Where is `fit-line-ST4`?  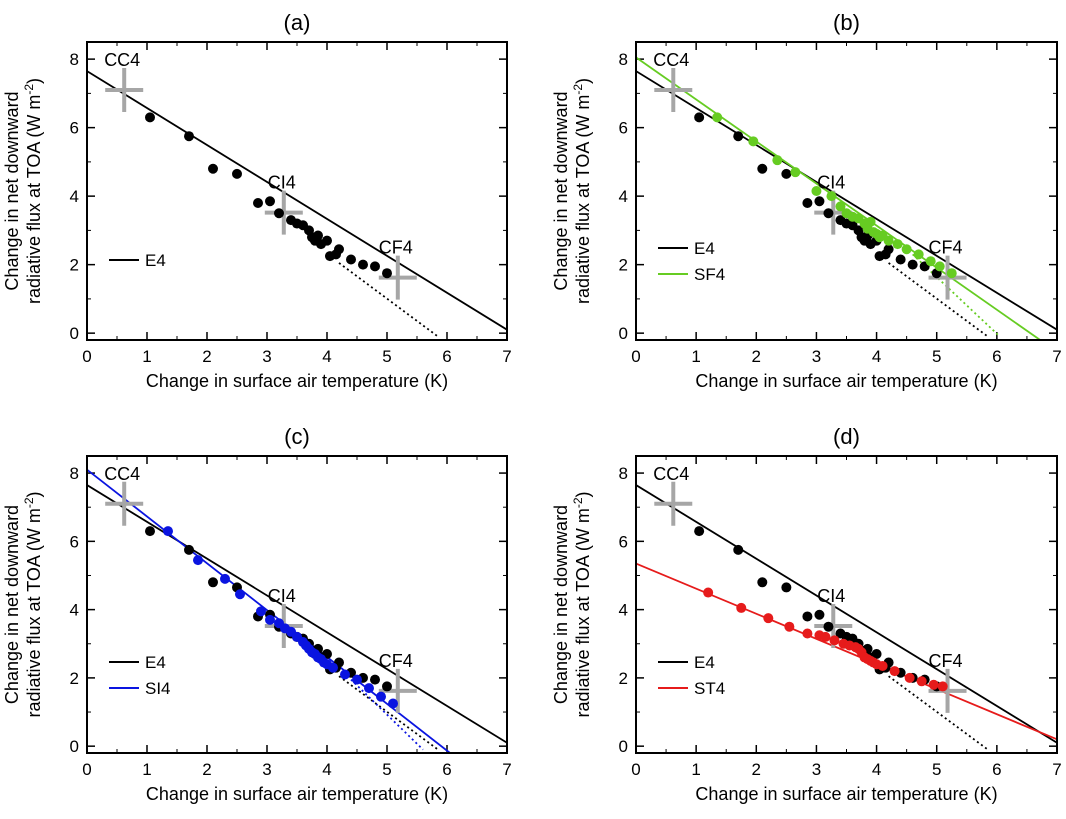
fit-line-ST4 is located at coordinates (846, 651).